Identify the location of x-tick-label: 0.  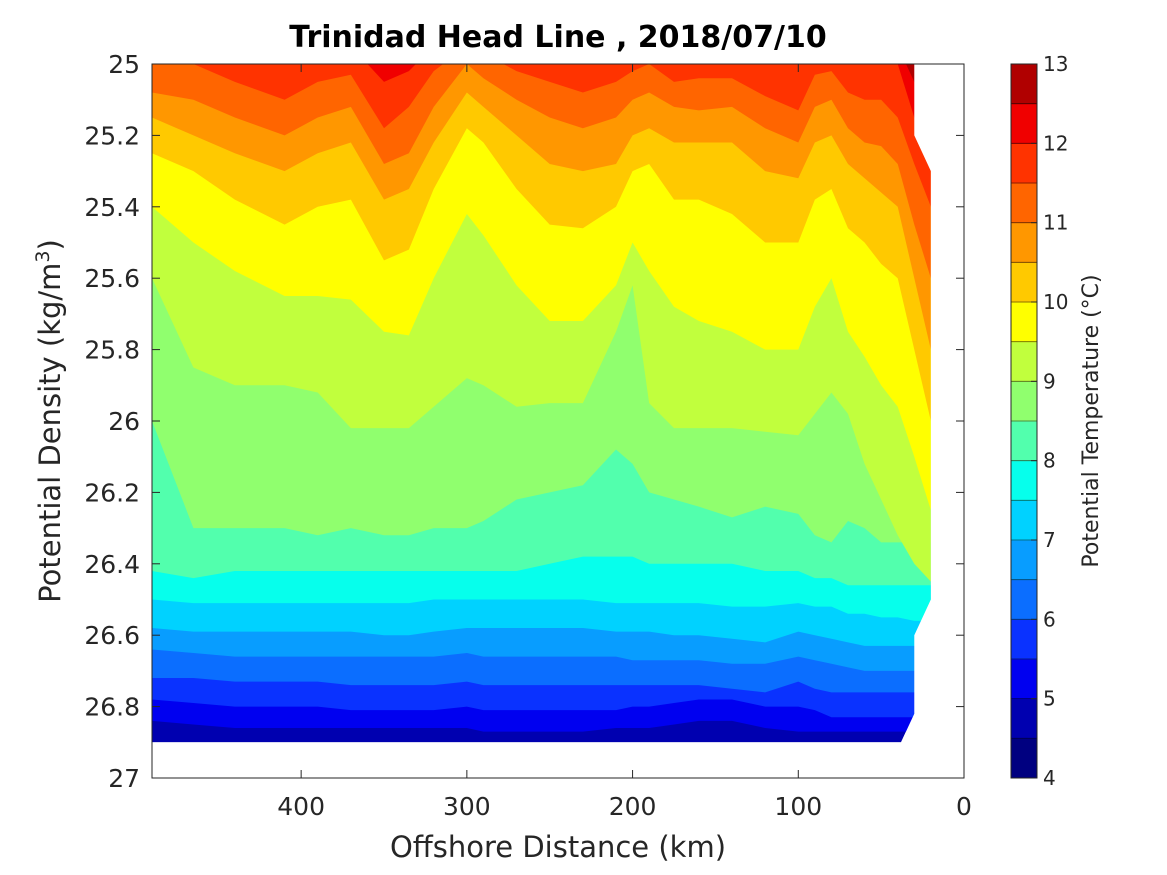
(964, 806).